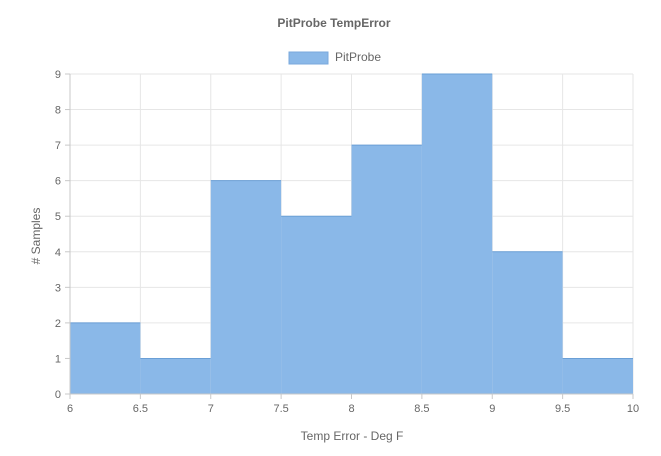 The width and height of the screenshot is (661, 456). I want to click on legend-label-pitprobe: PitProbe, so click(358, 57).